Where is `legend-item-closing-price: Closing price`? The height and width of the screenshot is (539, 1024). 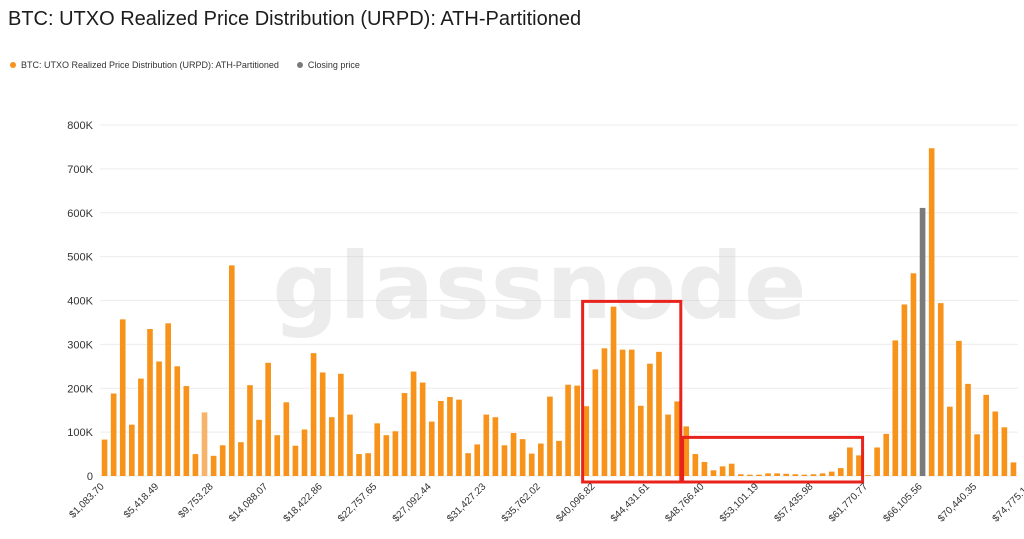 legend-item-closing-price: Closing price is located at coordinates (328, 65).